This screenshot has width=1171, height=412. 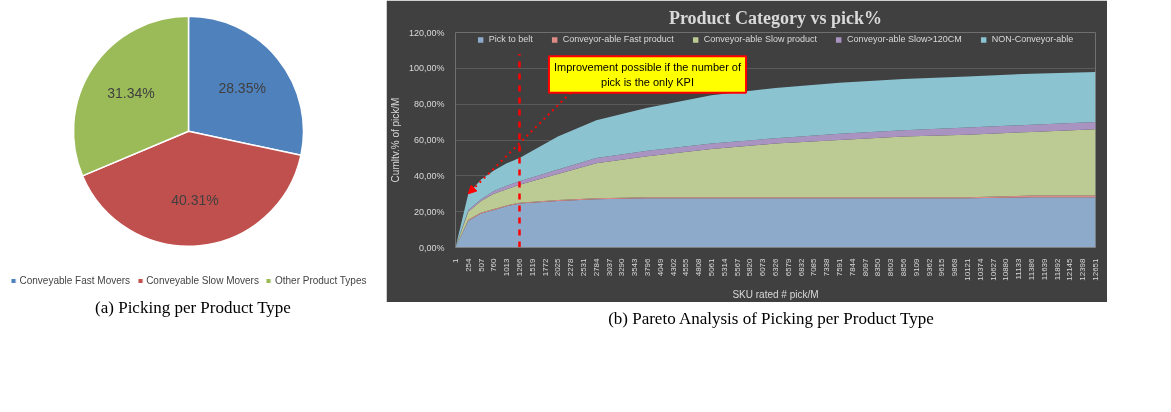 I want to click on x-tick-label: 2784, so click(x=596, y=267).